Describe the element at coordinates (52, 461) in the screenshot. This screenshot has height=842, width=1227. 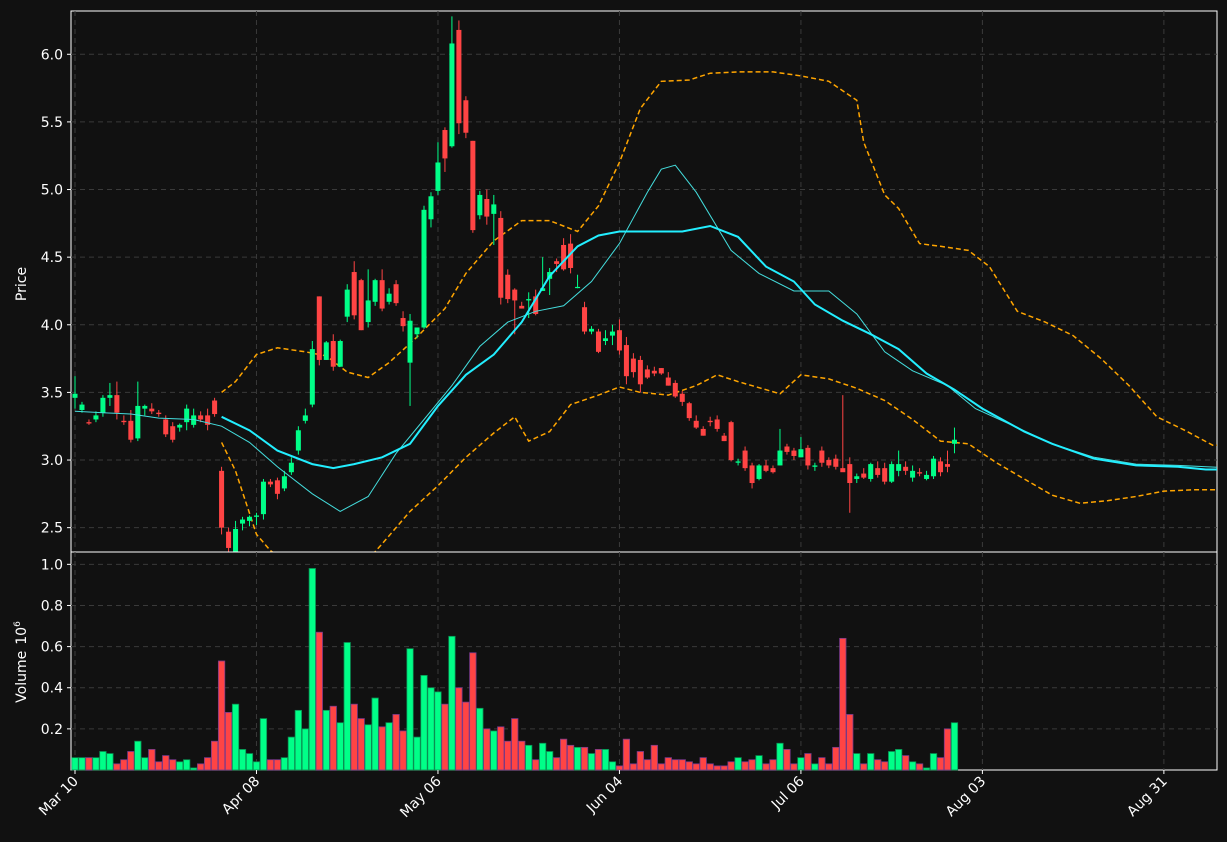
I see `price-y-tick-label: 3.0` at that location.